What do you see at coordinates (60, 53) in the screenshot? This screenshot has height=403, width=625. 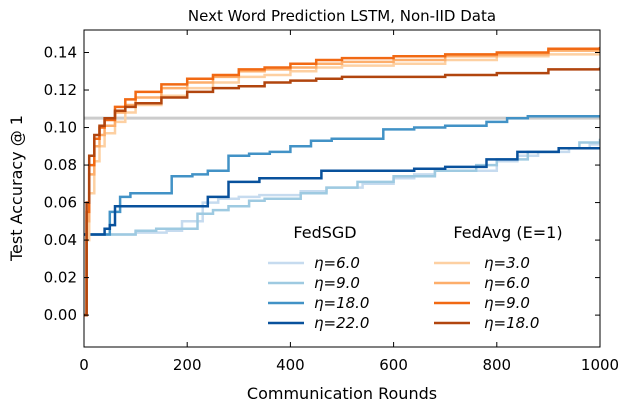 I see `y-tick-label: 0.14` at bounding box center [60, 53].